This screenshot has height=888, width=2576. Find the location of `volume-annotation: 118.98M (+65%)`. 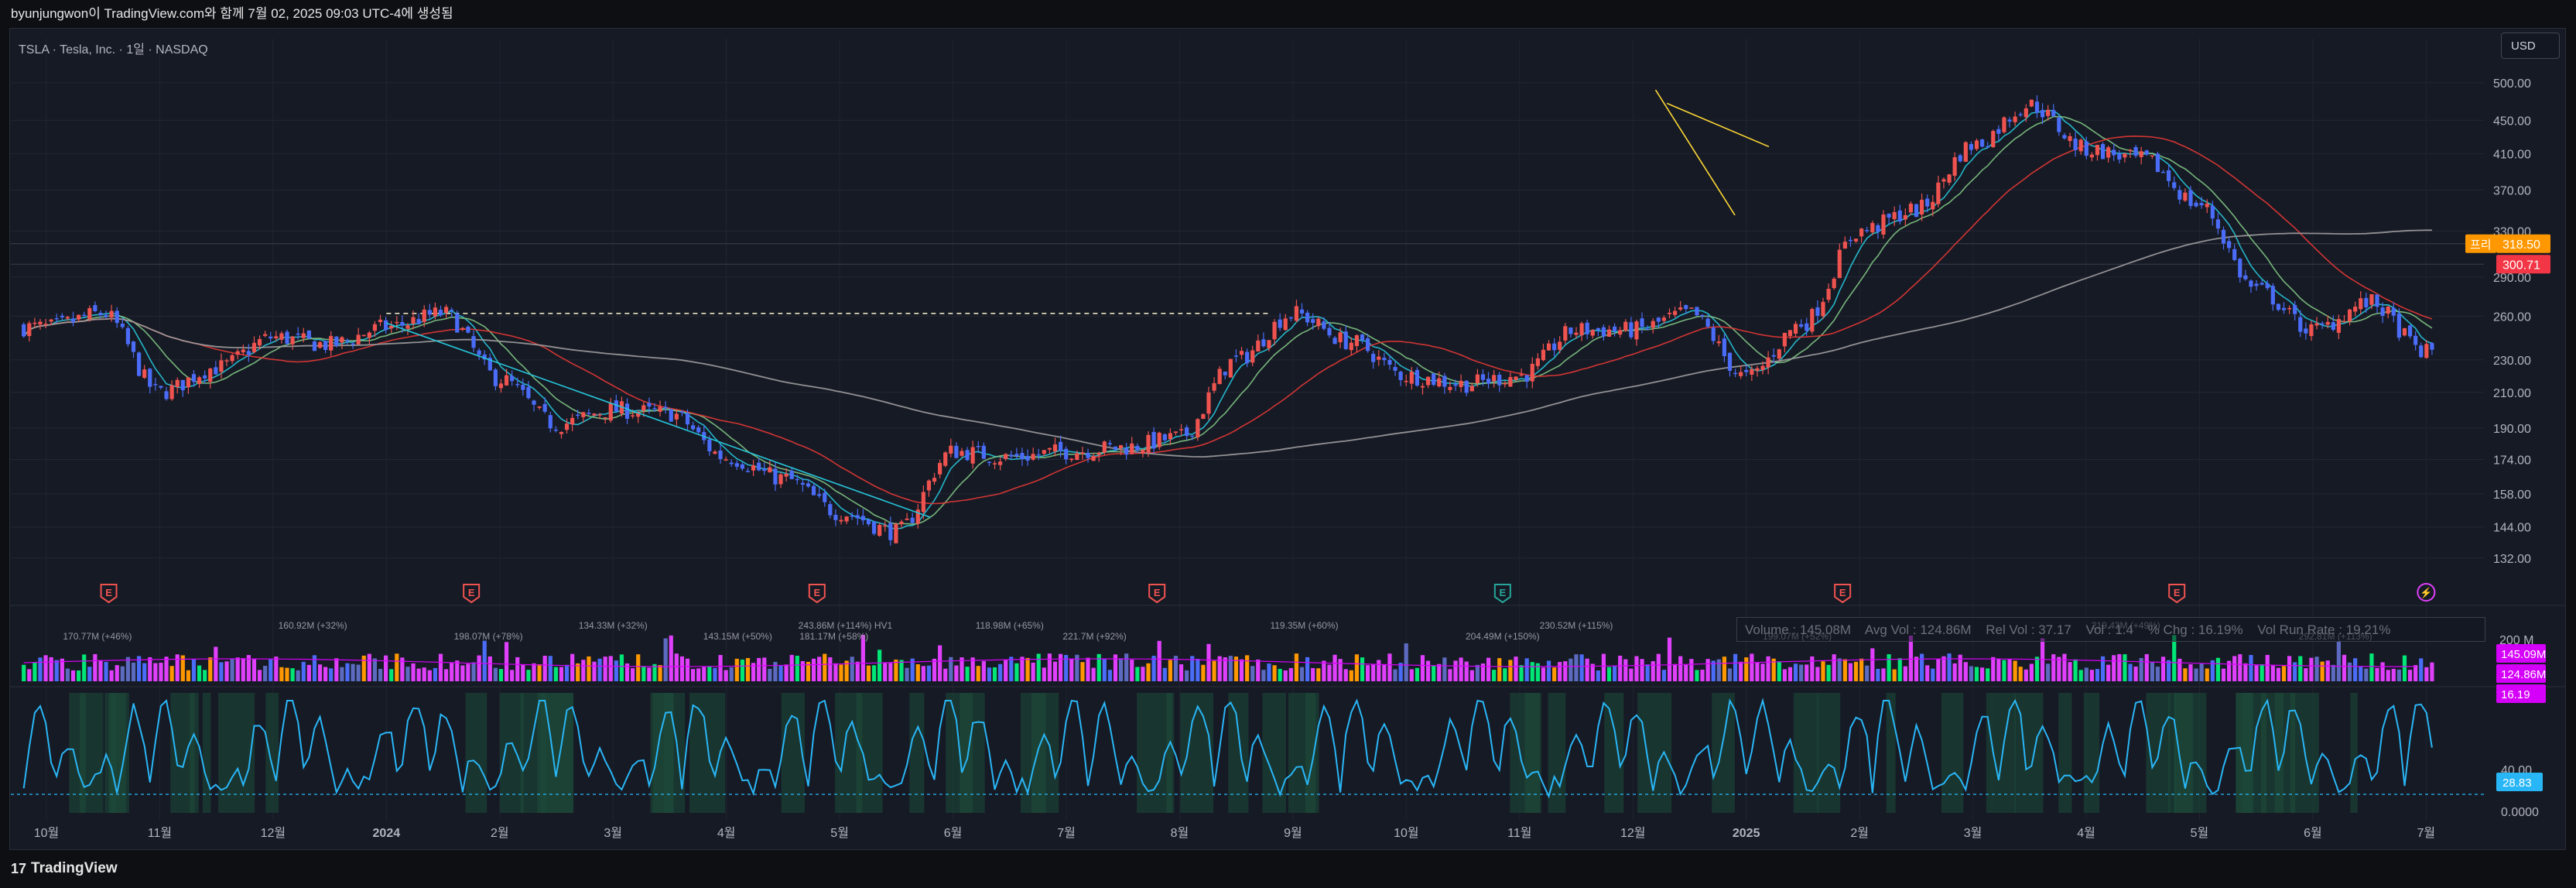

volume-annotation: 118.98M (+65%) is located at coordinates (1010, 625).